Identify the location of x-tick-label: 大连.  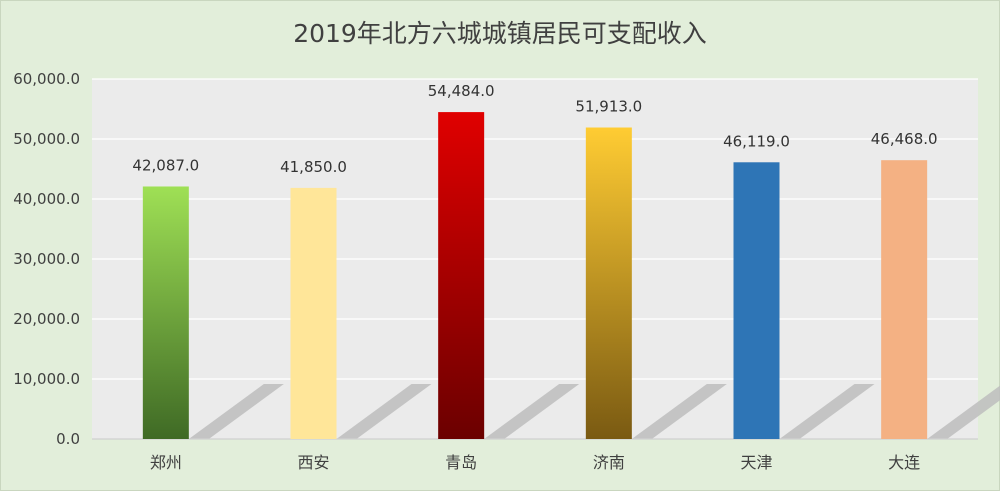
(904, 462).